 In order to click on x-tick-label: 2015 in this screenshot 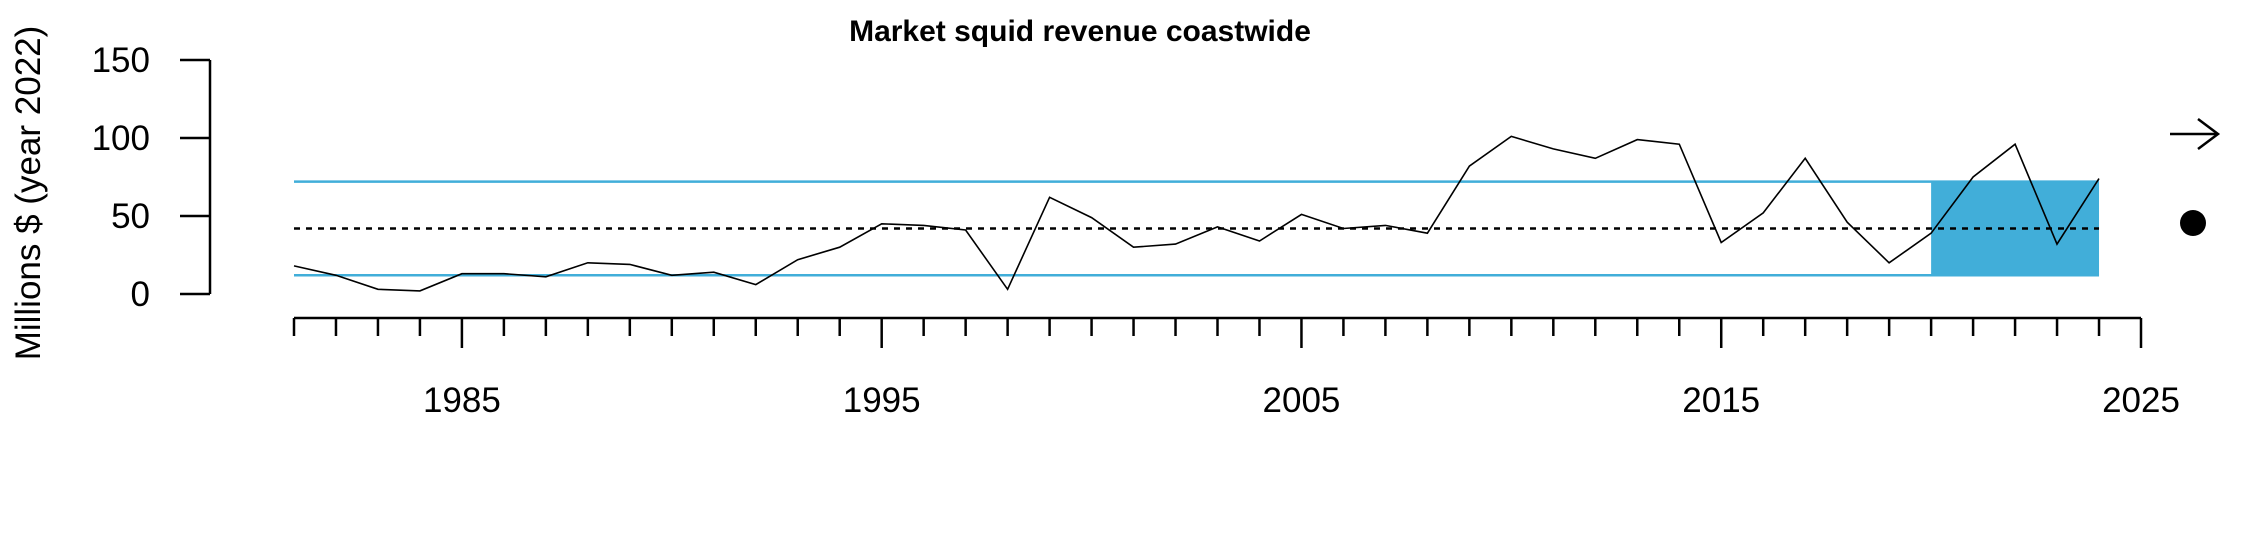, I will do `click(1721, 400)`.